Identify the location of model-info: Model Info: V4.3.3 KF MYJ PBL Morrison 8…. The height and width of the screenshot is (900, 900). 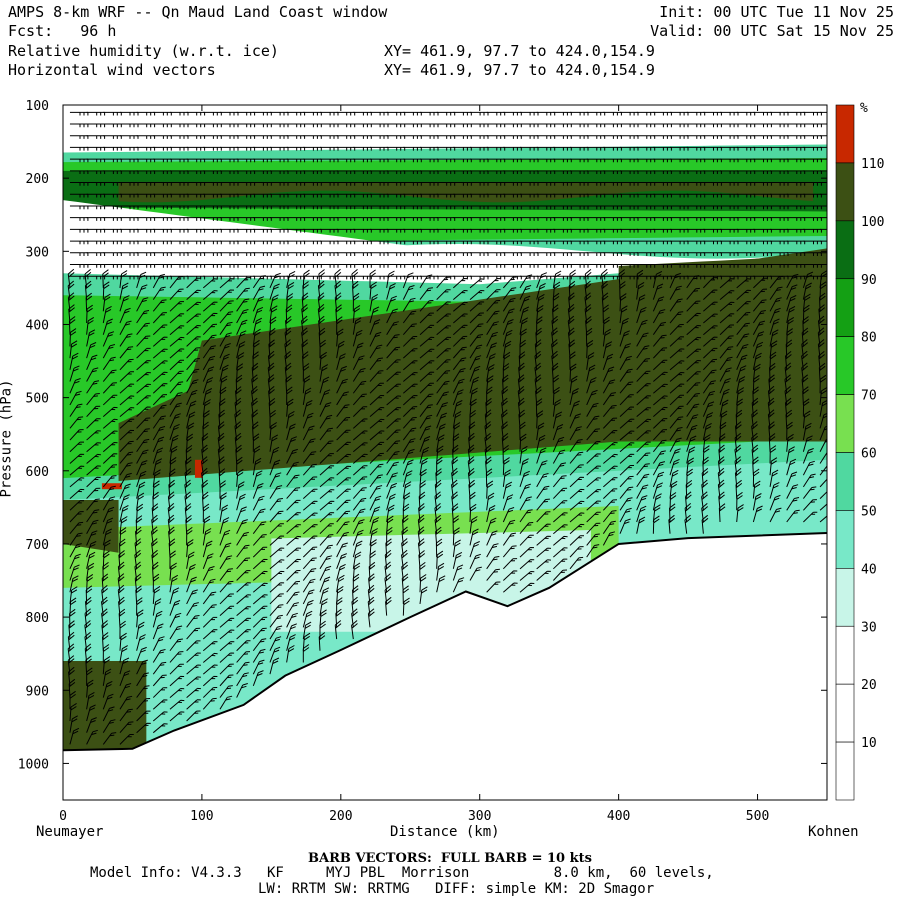
(402, 873).